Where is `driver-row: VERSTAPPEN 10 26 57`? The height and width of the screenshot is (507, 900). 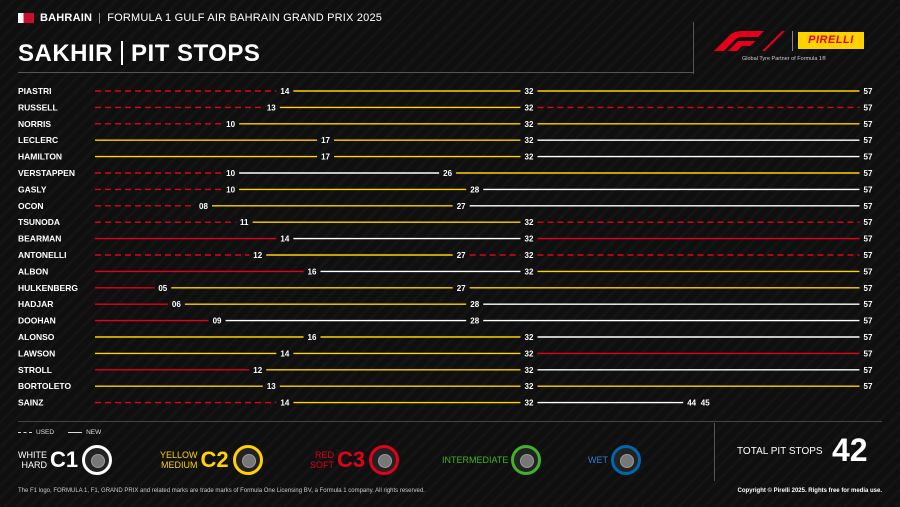 driver-row: VERSTAPPEN 10 26 57 is located at coordinates (445, 173).